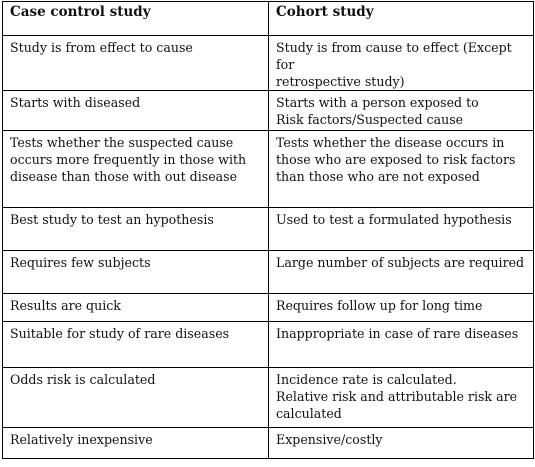  Describe the element at coordinates (401, 229) in the screenshot. I see `cohort-cell: Used to test a formulated hypothesis` at that location.